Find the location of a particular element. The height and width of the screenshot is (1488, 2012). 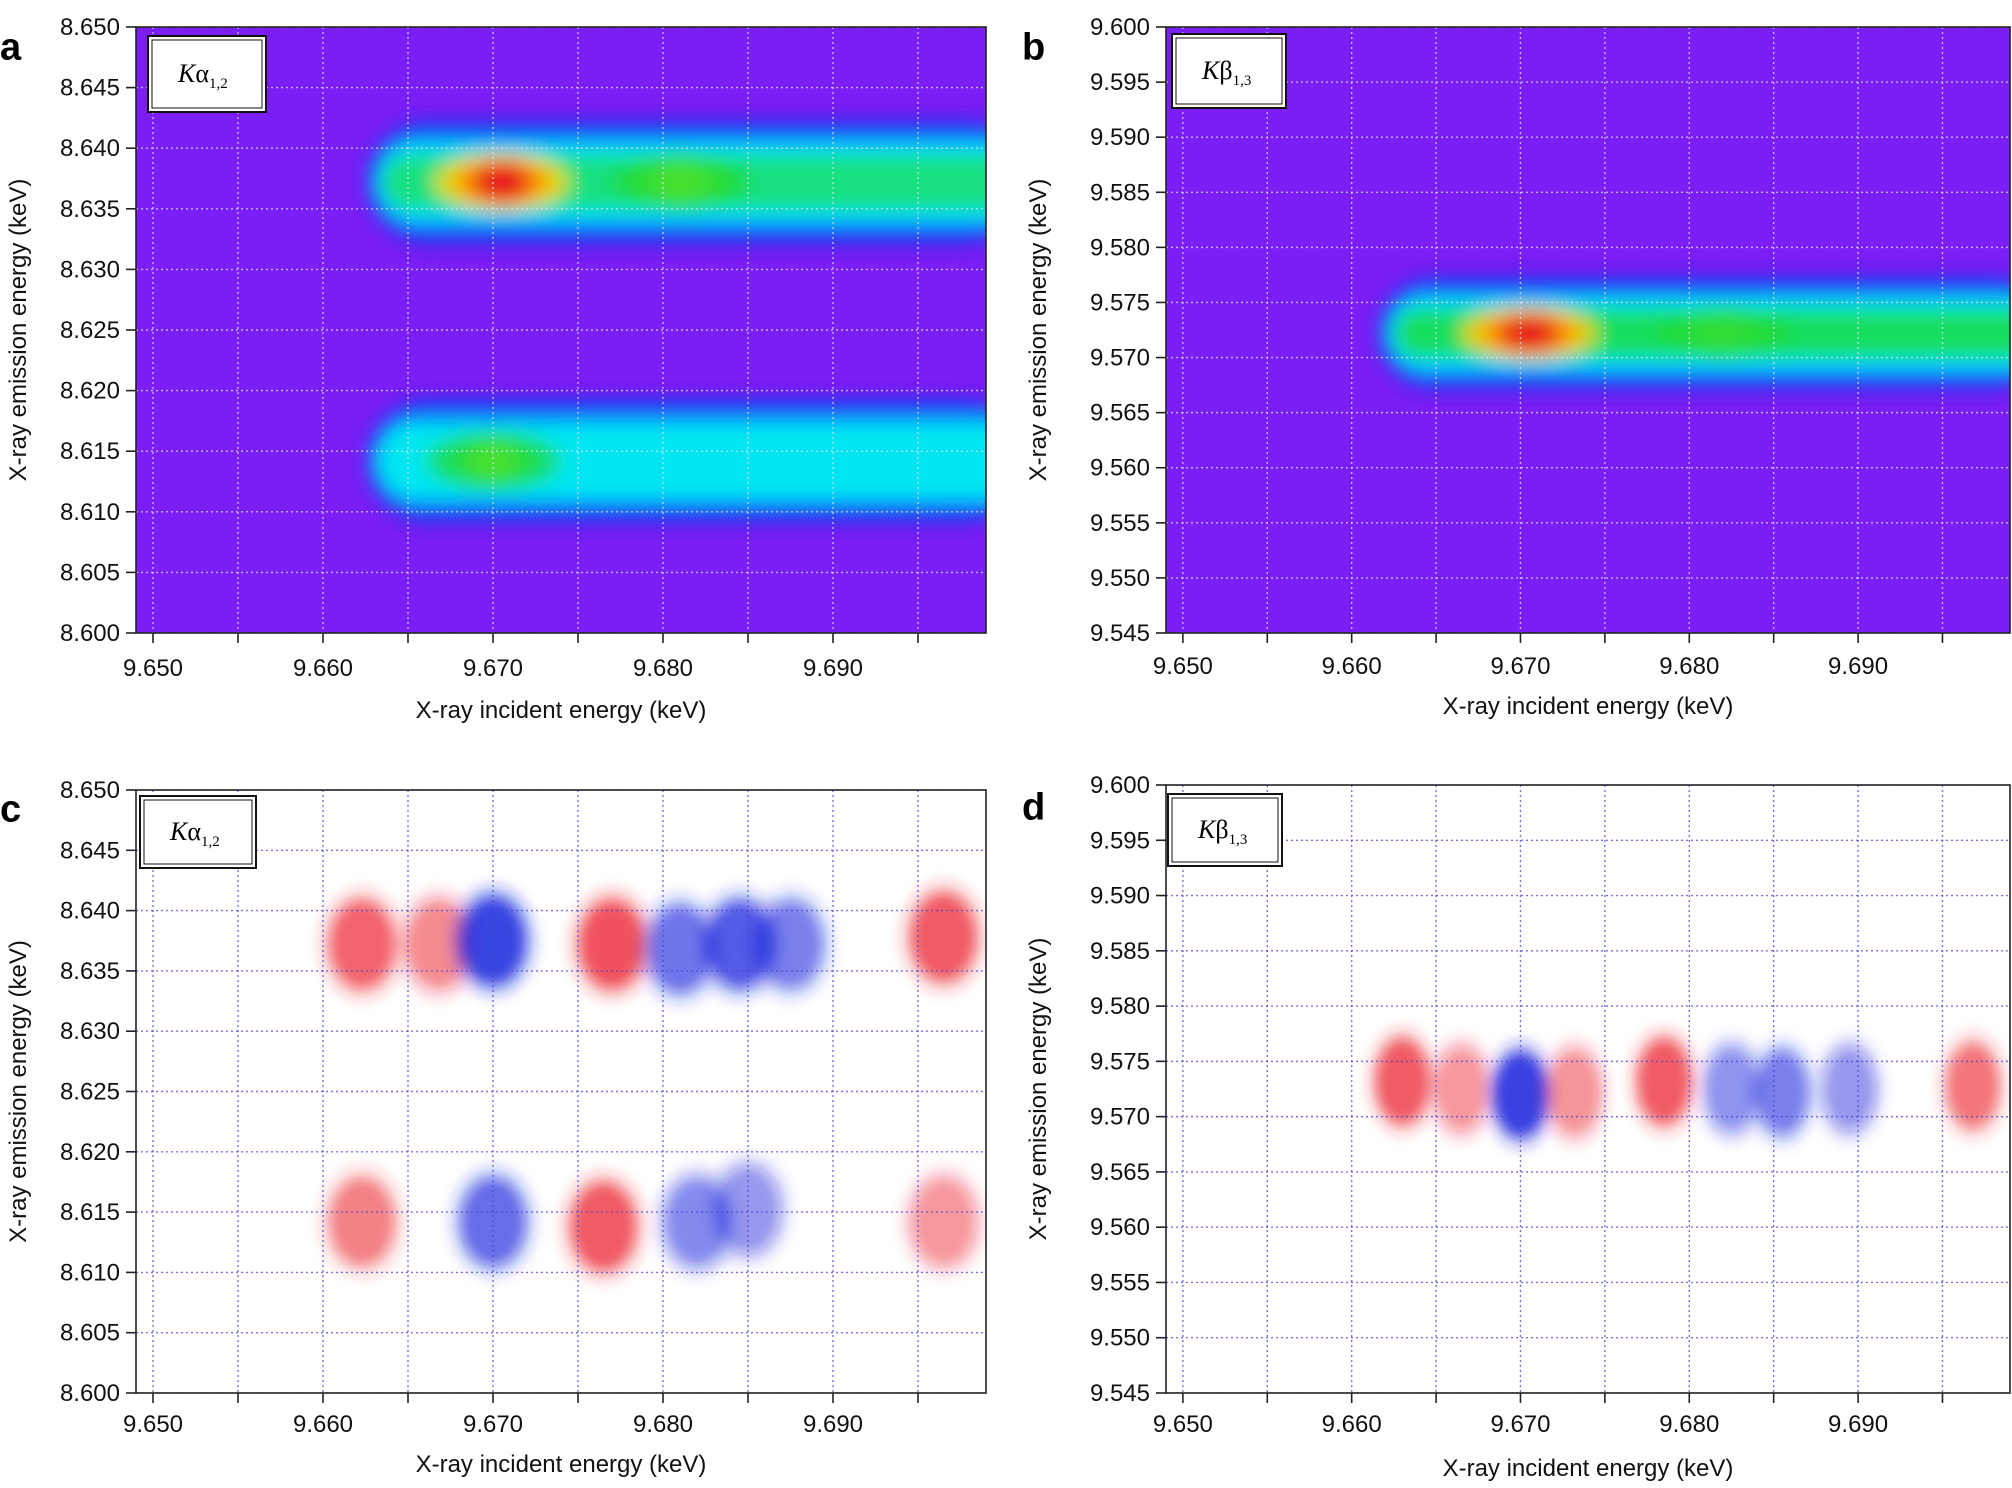

y-tick-label: 8.610 is located at coordinates (90, 512).